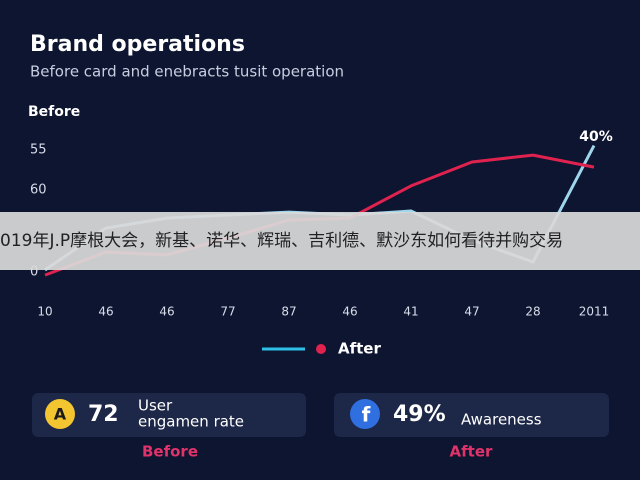 Image resolution: width=640 pixels, height=480 pixels. Describe the element at coordinates (54, 112) in the screenshot. I see `y-axis-label: Before` at that location.